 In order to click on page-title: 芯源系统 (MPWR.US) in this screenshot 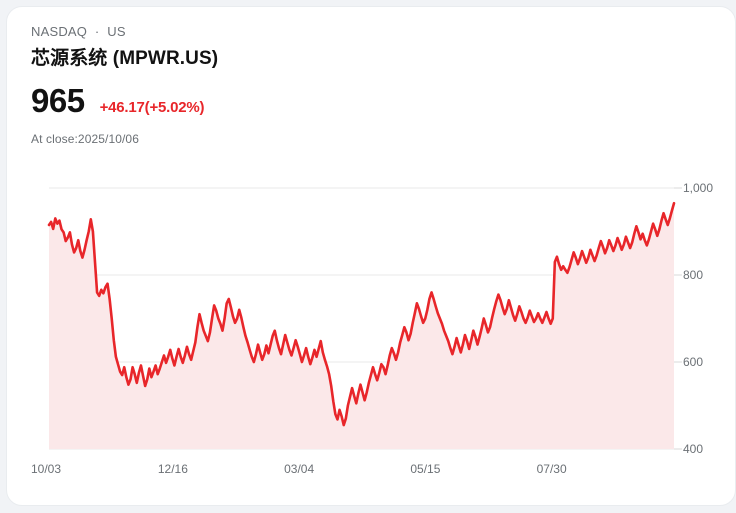, I will do `click(125, 58)`.